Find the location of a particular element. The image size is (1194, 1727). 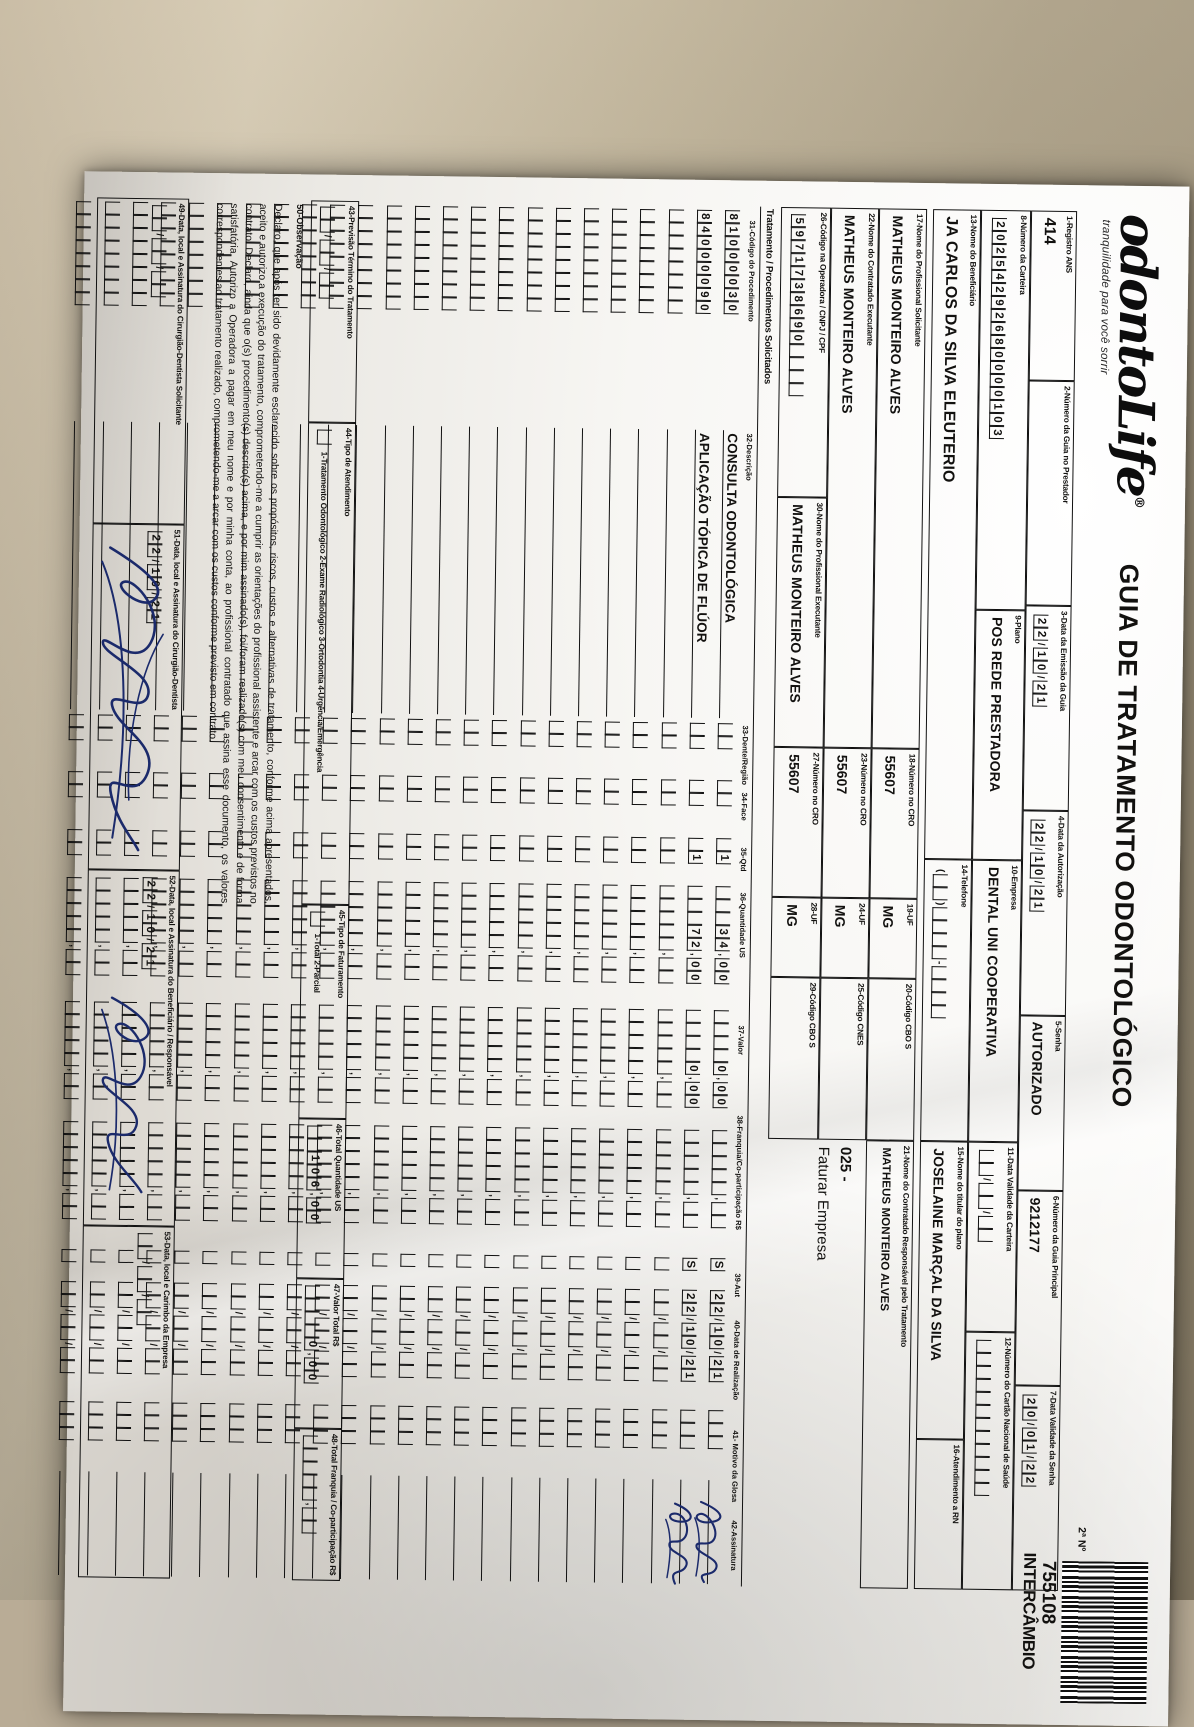

field-43-comb: / / is located at coordinates (327, 252).